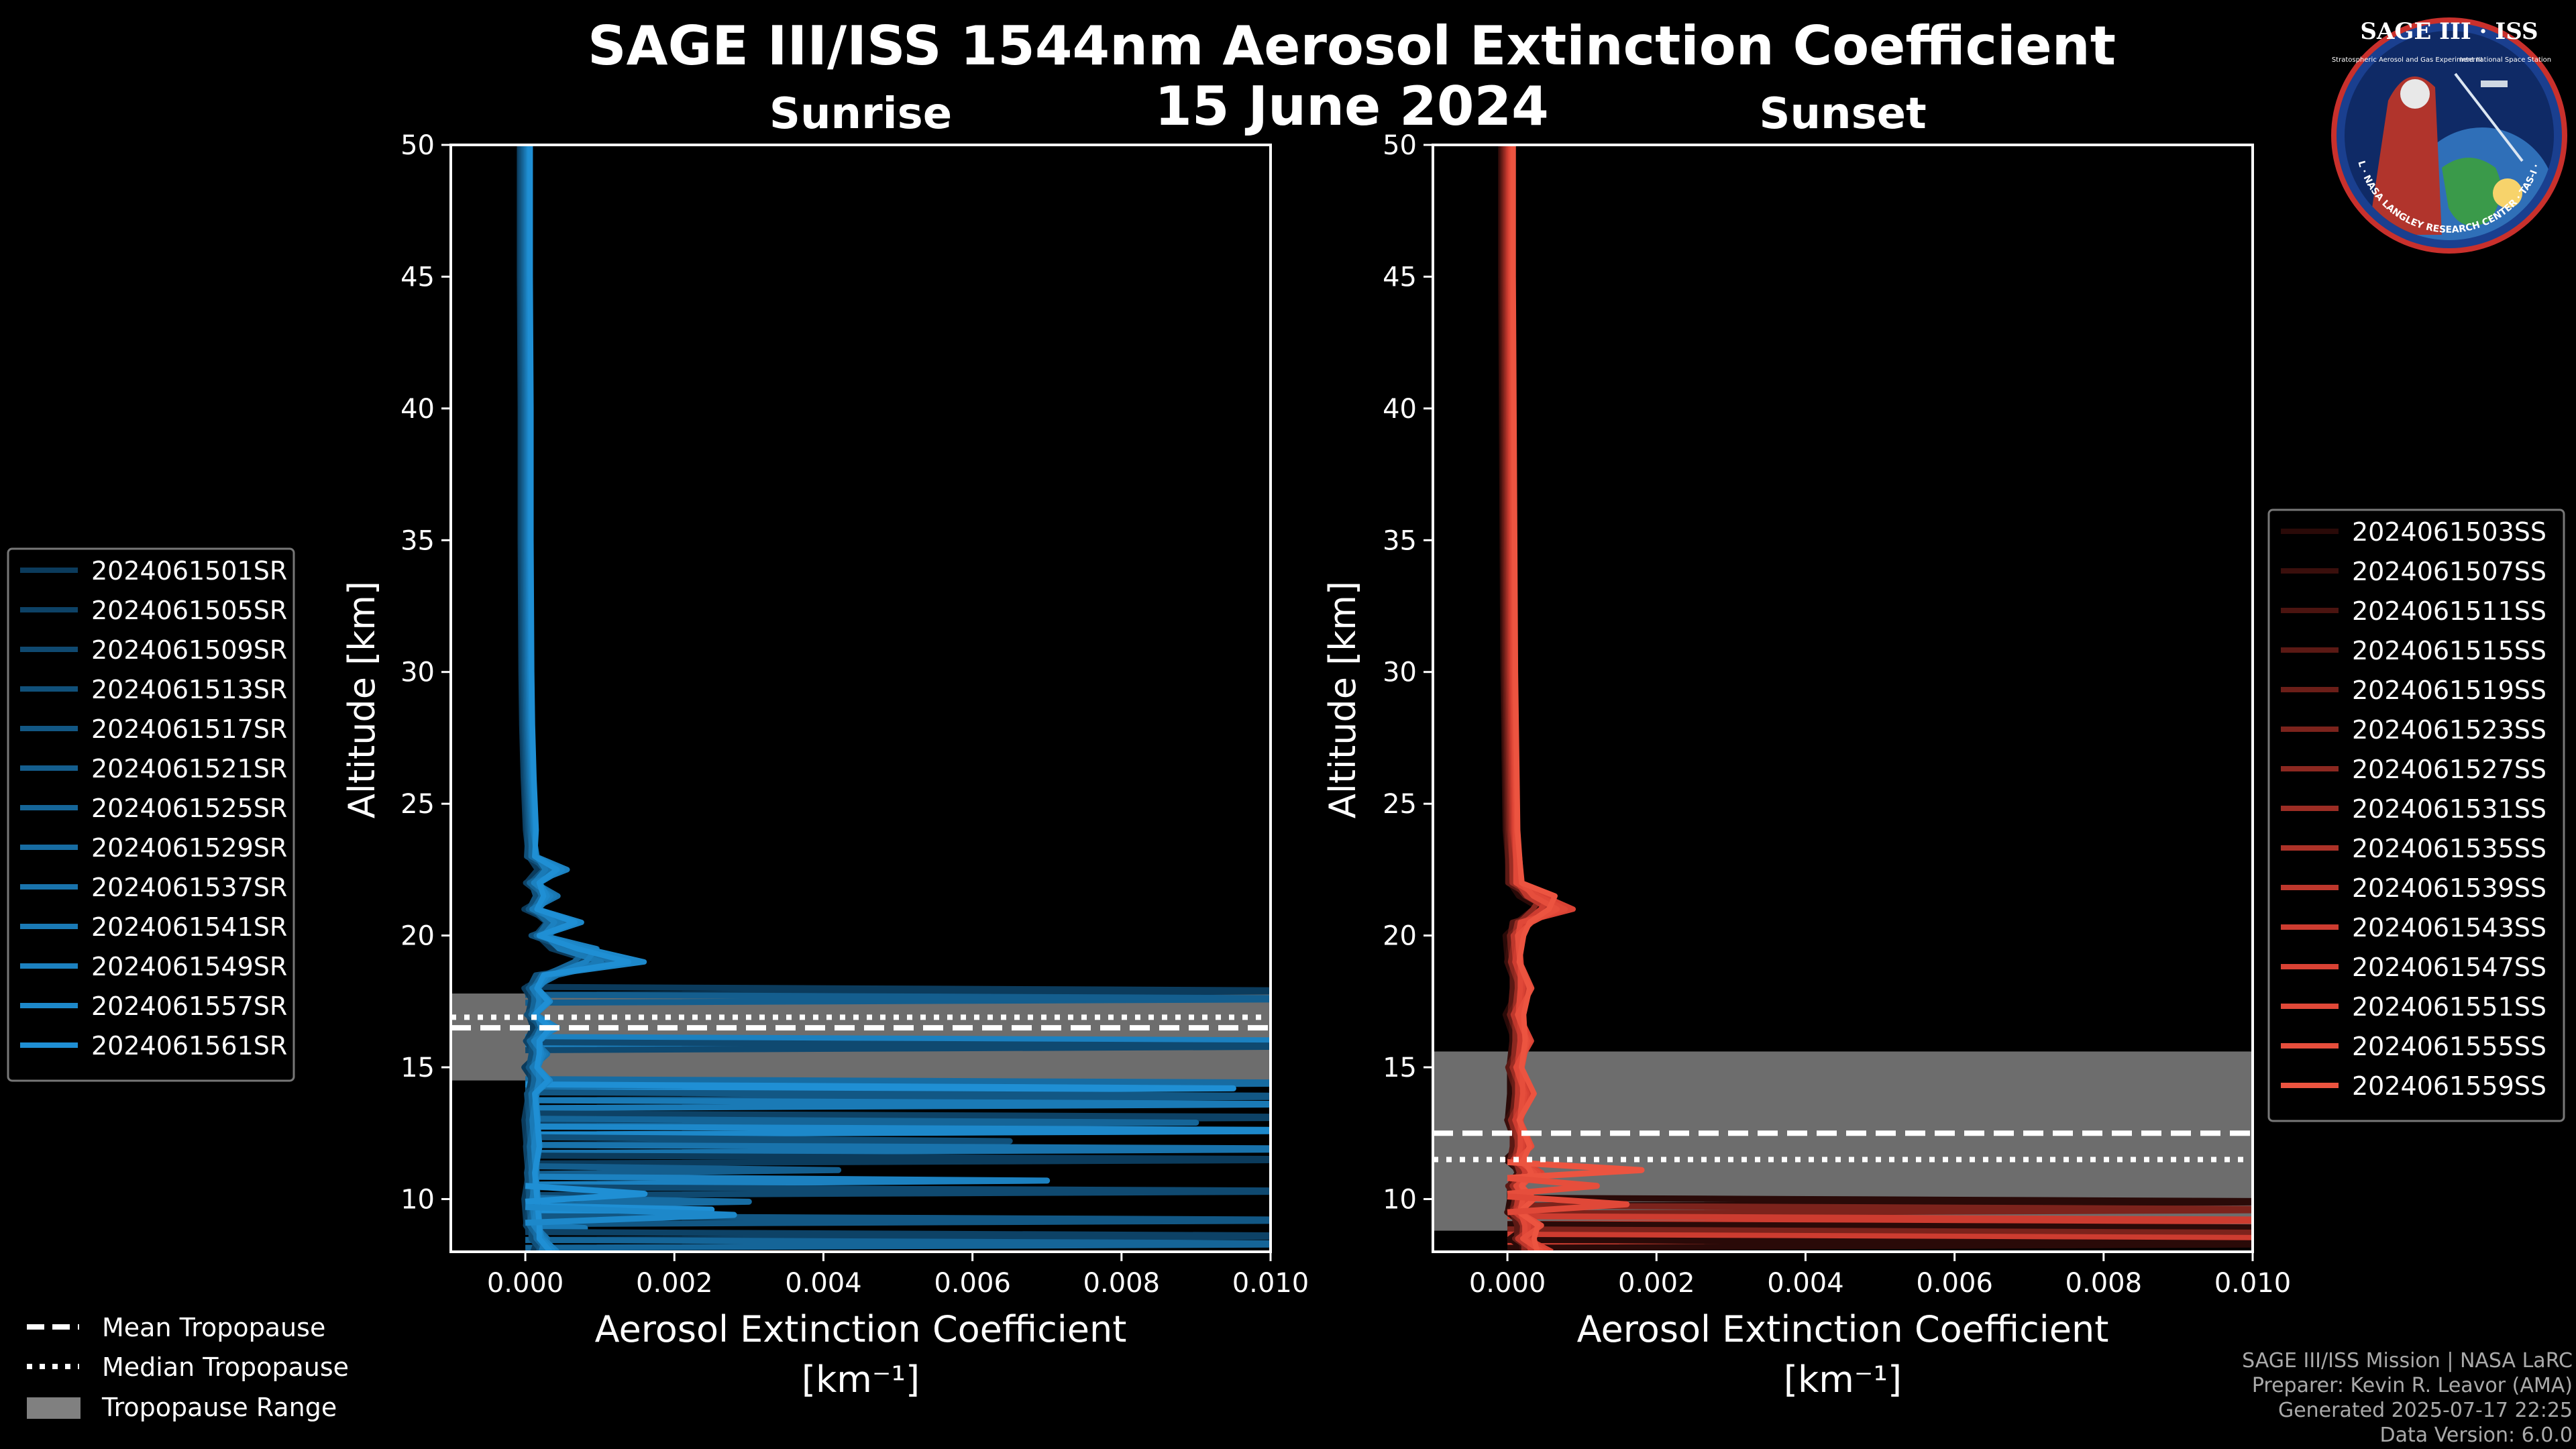 The image size is (2576, 1449). What do you see at coordinates (189, 927) in the screenshot?
I see `sunrise-legend-label: 2024061541SR` at bounding box center [189, 927].